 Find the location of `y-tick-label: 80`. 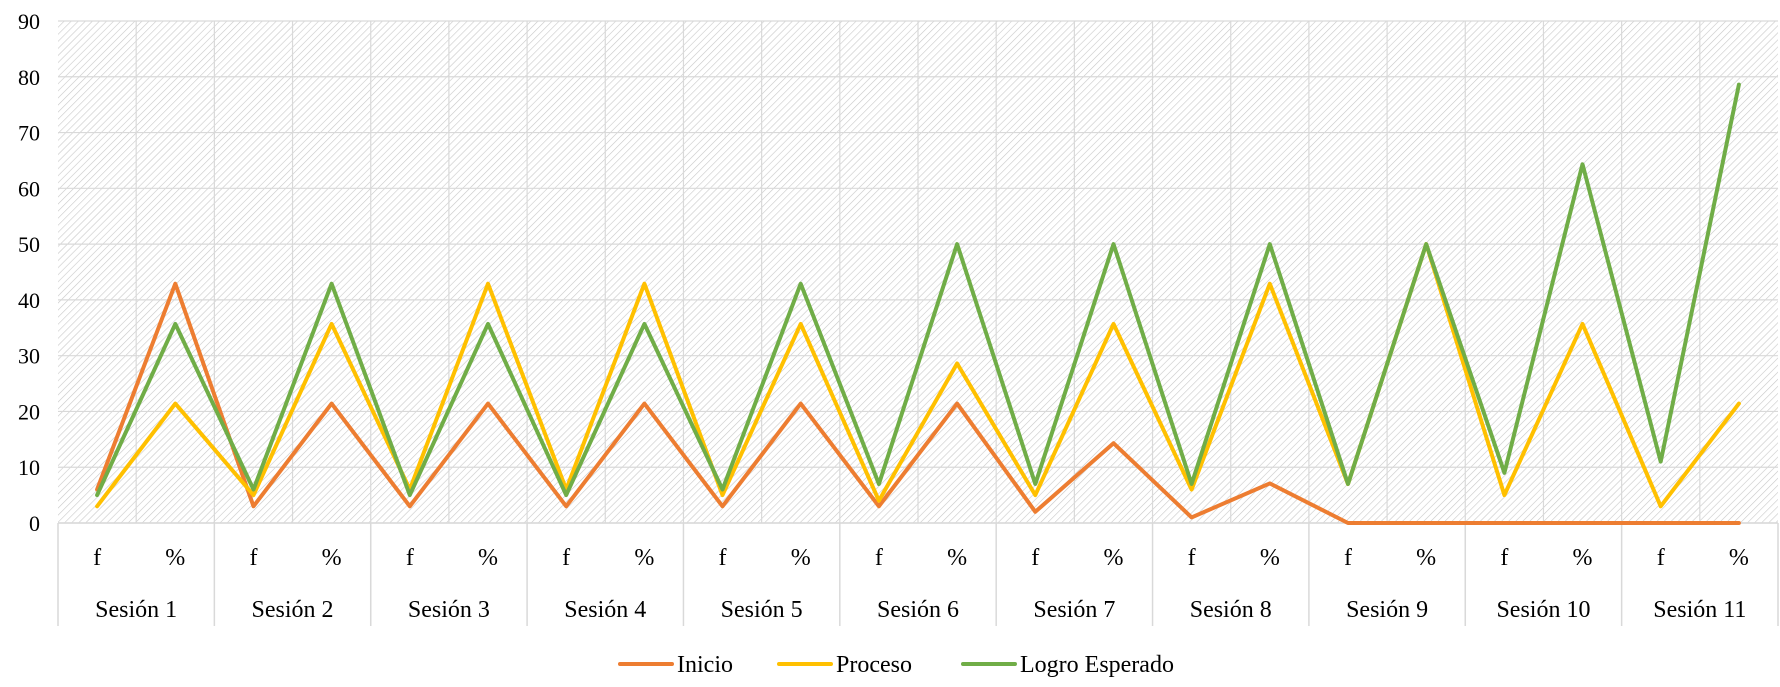

y-tick-label: 80 is located at coordinates (29, 77).